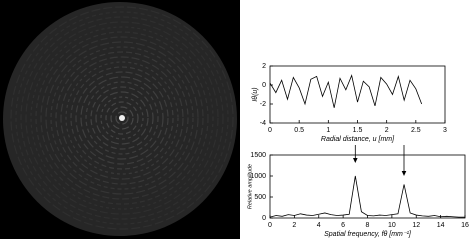 This screenshot has width=474, height=240. I want to click on x-tick-label: 3, so click(445, 130).